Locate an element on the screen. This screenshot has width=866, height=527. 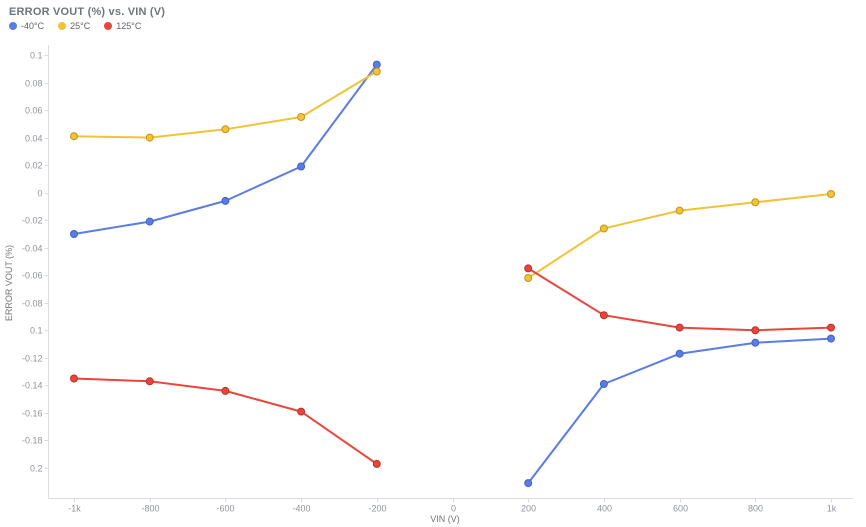
y-axis-title: ERROR VOUT (%) is located at coordinates (9, 283).